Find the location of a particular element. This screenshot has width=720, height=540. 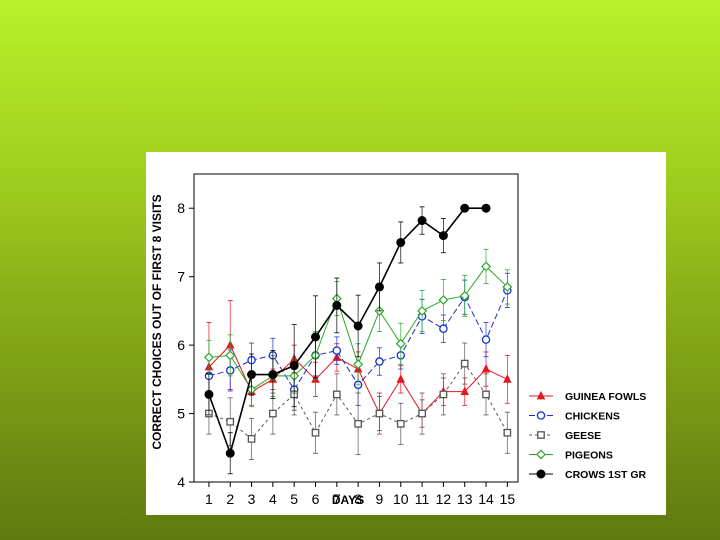

x-tick-label: 3 is located at coordinates (252, 499).